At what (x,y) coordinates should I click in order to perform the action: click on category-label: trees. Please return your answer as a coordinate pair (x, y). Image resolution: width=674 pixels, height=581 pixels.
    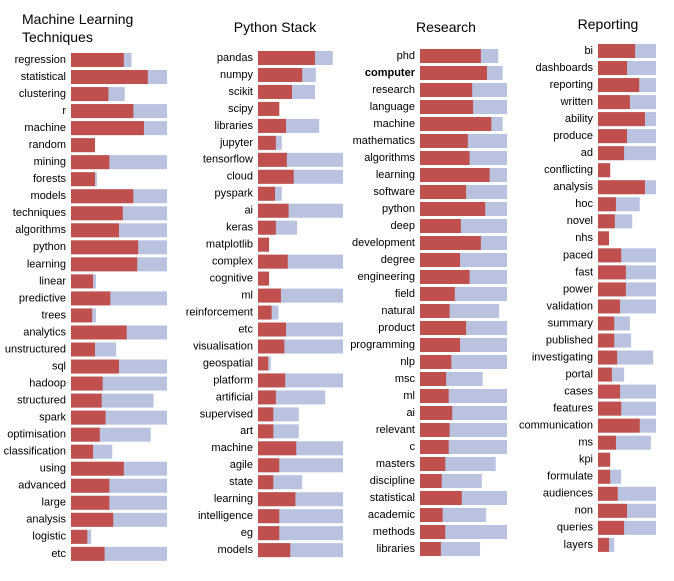
    Looking at the image, I should click on (54, 315).